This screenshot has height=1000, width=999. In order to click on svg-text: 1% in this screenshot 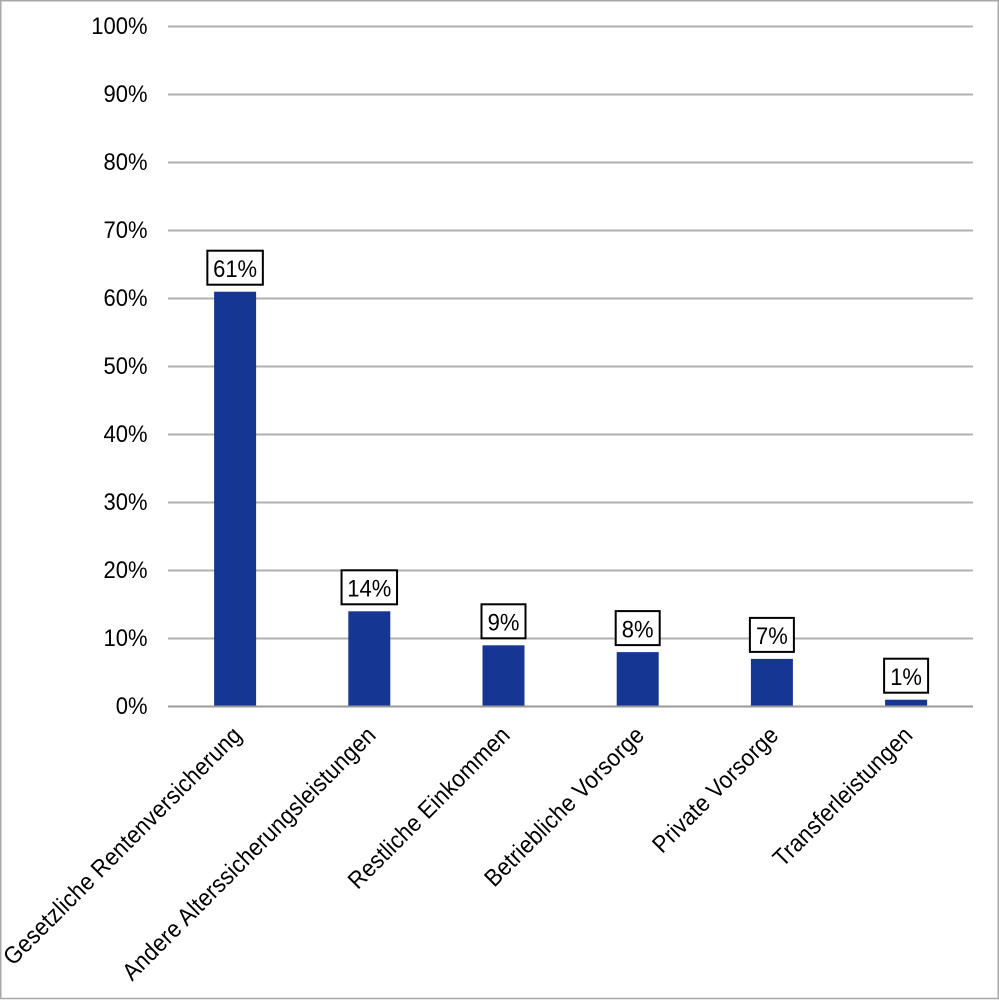, I will do `click(906, 676)`.